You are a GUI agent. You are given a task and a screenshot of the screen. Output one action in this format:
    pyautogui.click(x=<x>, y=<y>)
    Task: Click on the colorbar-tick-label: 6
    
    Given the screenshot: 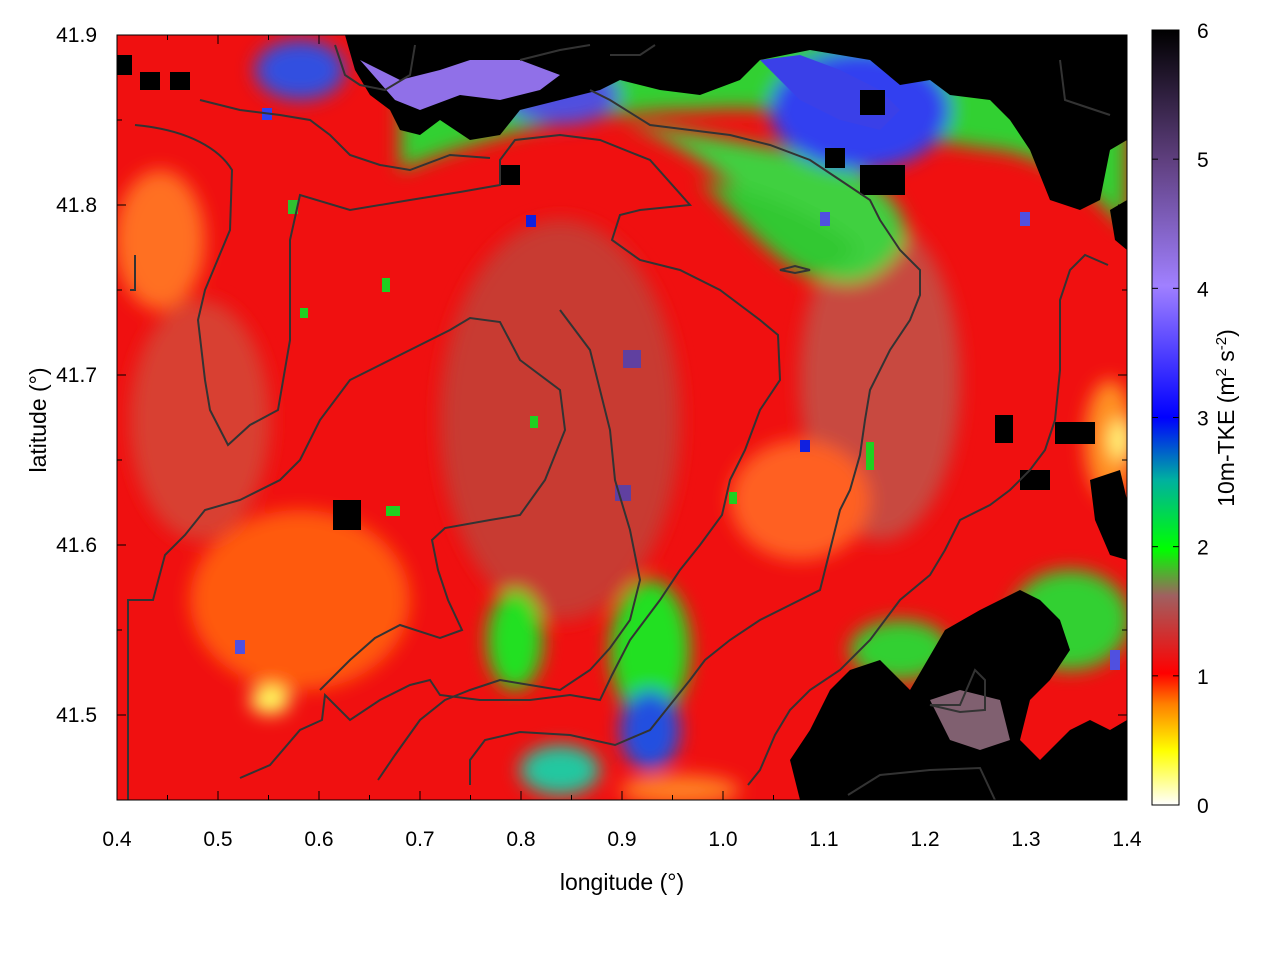 What is the action you would take?
    pyautogui.click(x=1203, y=31)
    